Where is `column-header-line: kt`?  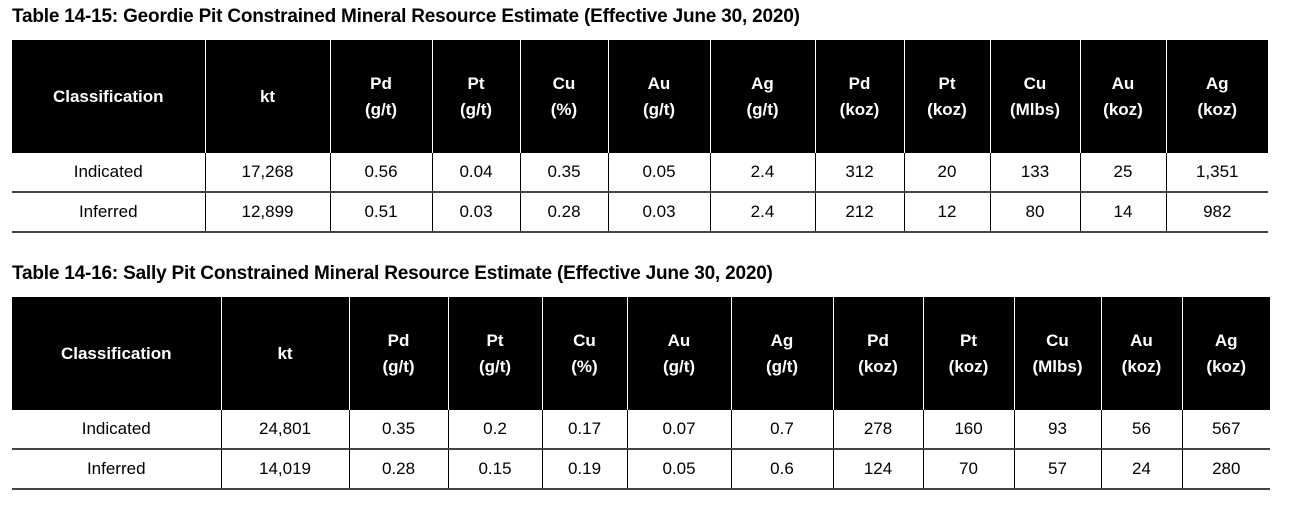
column-header-line: kt is located at coordinates (267, 96).